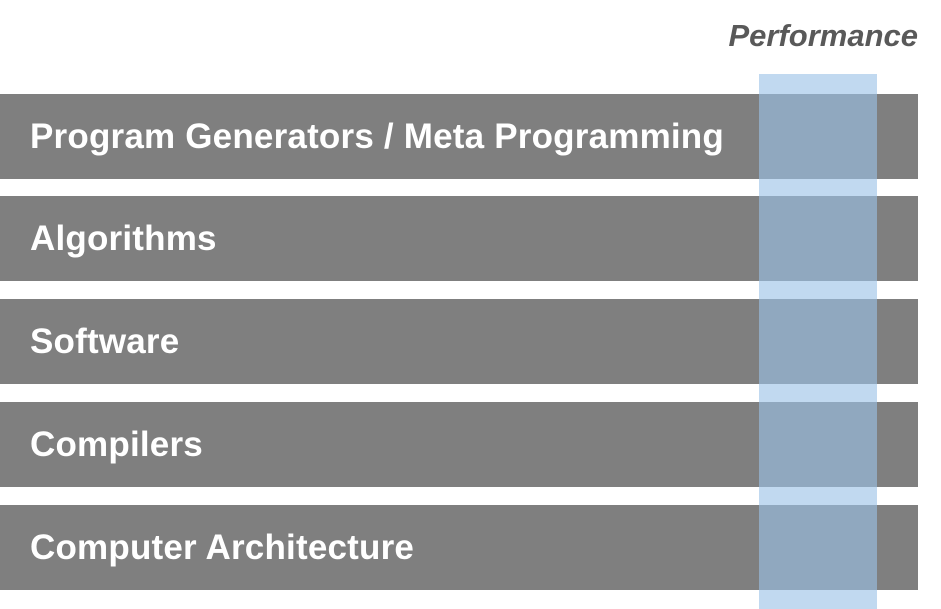 Image resolution: width=941 pixels, height=609 pixels. What do you see at coordinates (116, 444) in the screenshot?
I see `layer-label: Compilers` at bounding box center [116, 444].